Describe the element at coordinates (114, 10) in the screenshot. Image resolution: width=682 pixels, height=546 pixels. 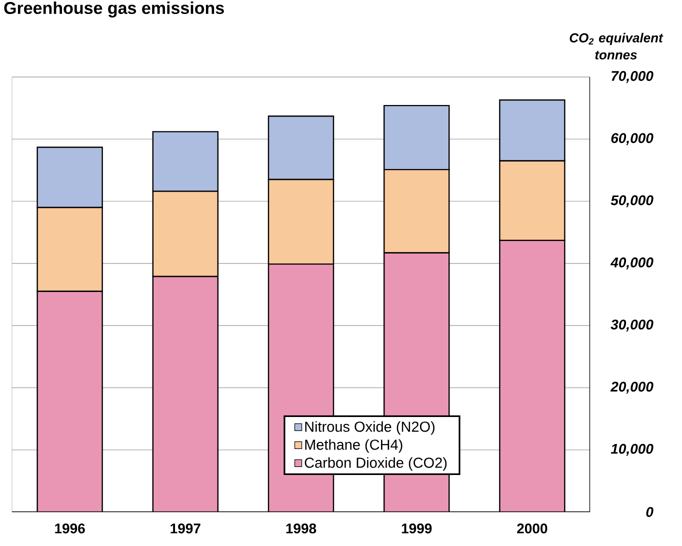
I see `chart-title: Greenhouse gas emissions` at that location.